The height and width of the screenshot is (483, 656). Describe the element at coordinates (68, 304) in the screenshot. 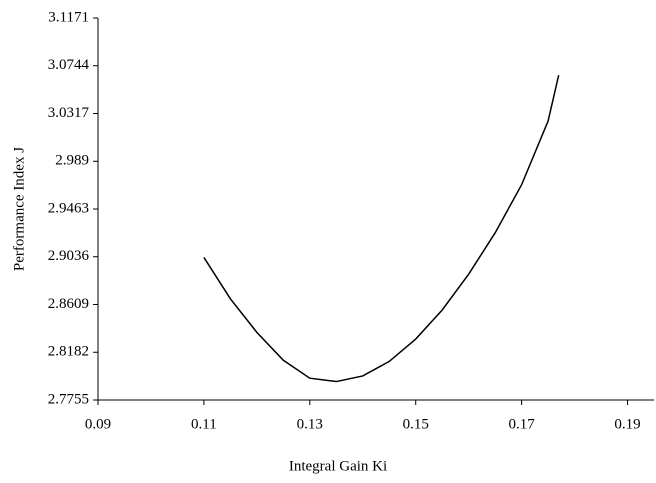

I see `y-tick-label: 2.8609` at that location.